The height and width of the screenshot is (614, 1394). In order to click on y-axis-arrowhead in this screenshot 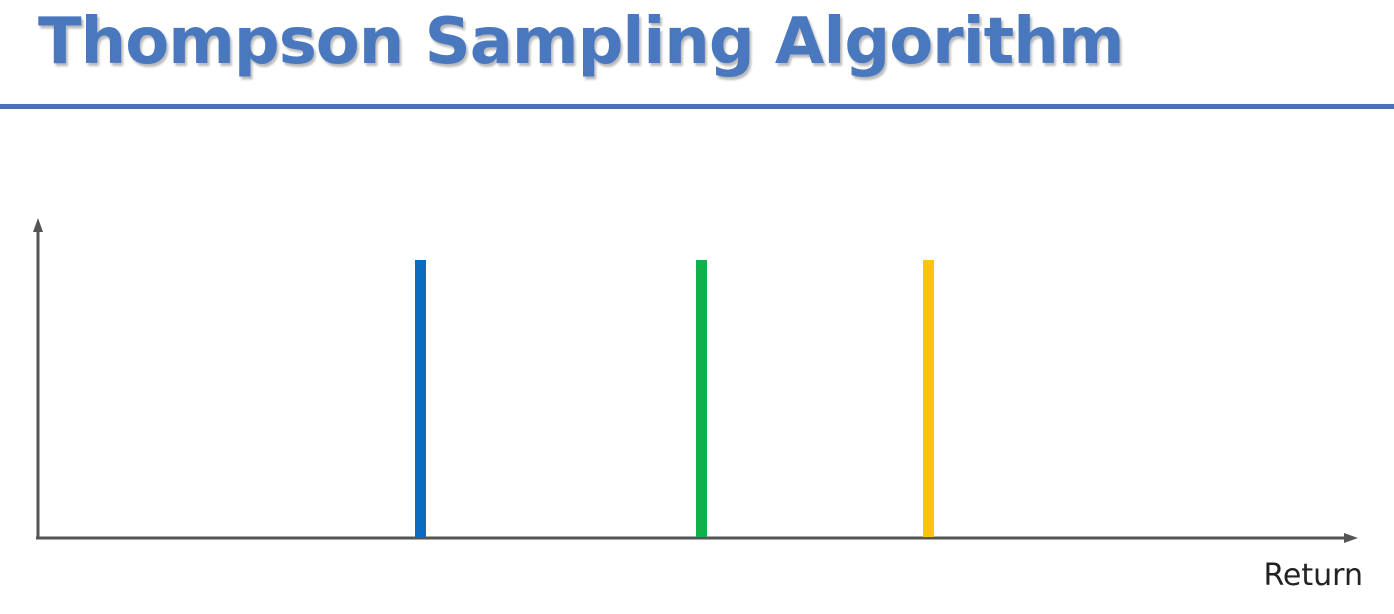, I will do `click(38, 225)`.